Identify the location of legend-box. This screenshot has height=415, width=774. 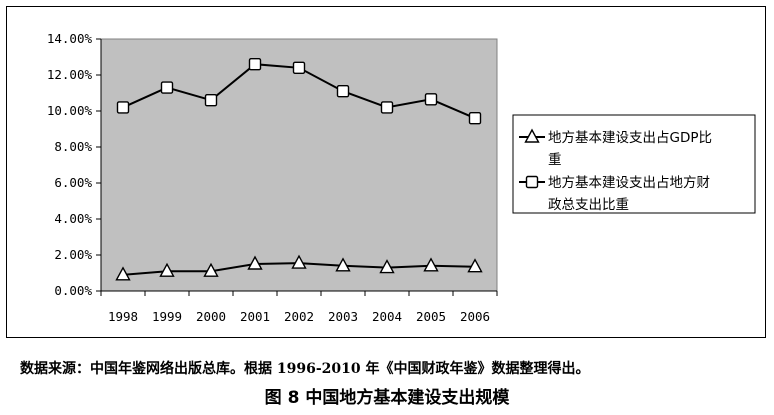
(634, 164).